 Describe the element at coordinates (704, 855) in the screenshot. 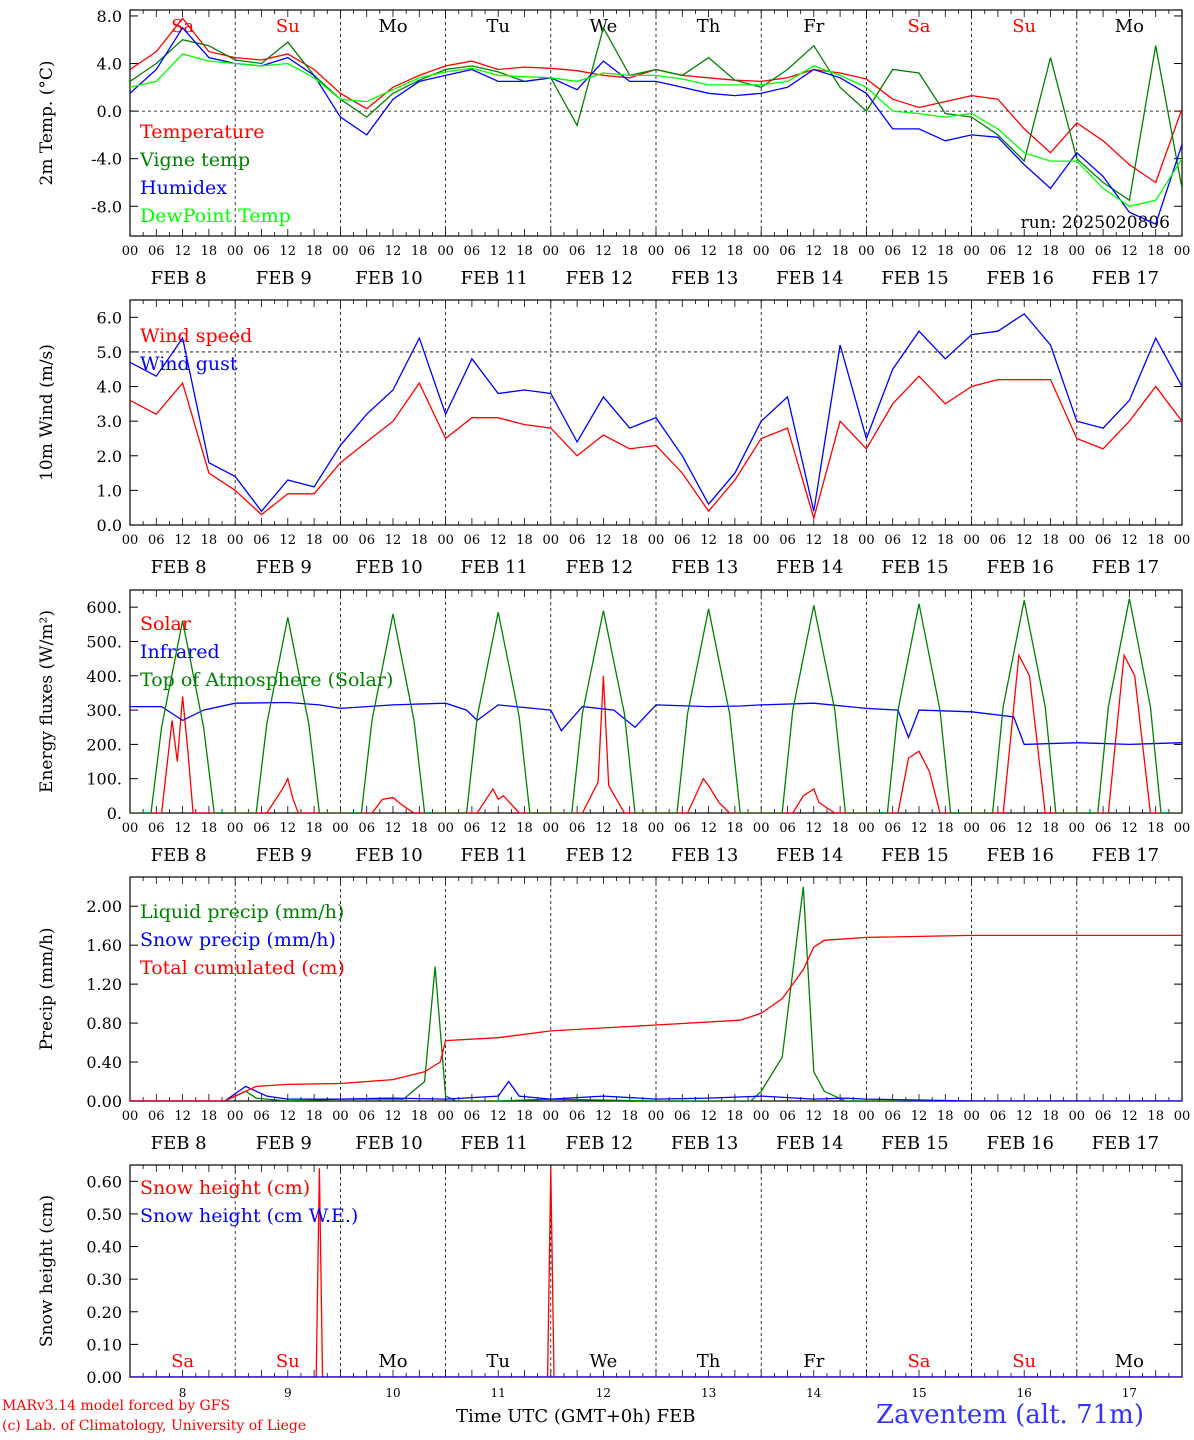

I see `date-label: FEB 13` at that location.